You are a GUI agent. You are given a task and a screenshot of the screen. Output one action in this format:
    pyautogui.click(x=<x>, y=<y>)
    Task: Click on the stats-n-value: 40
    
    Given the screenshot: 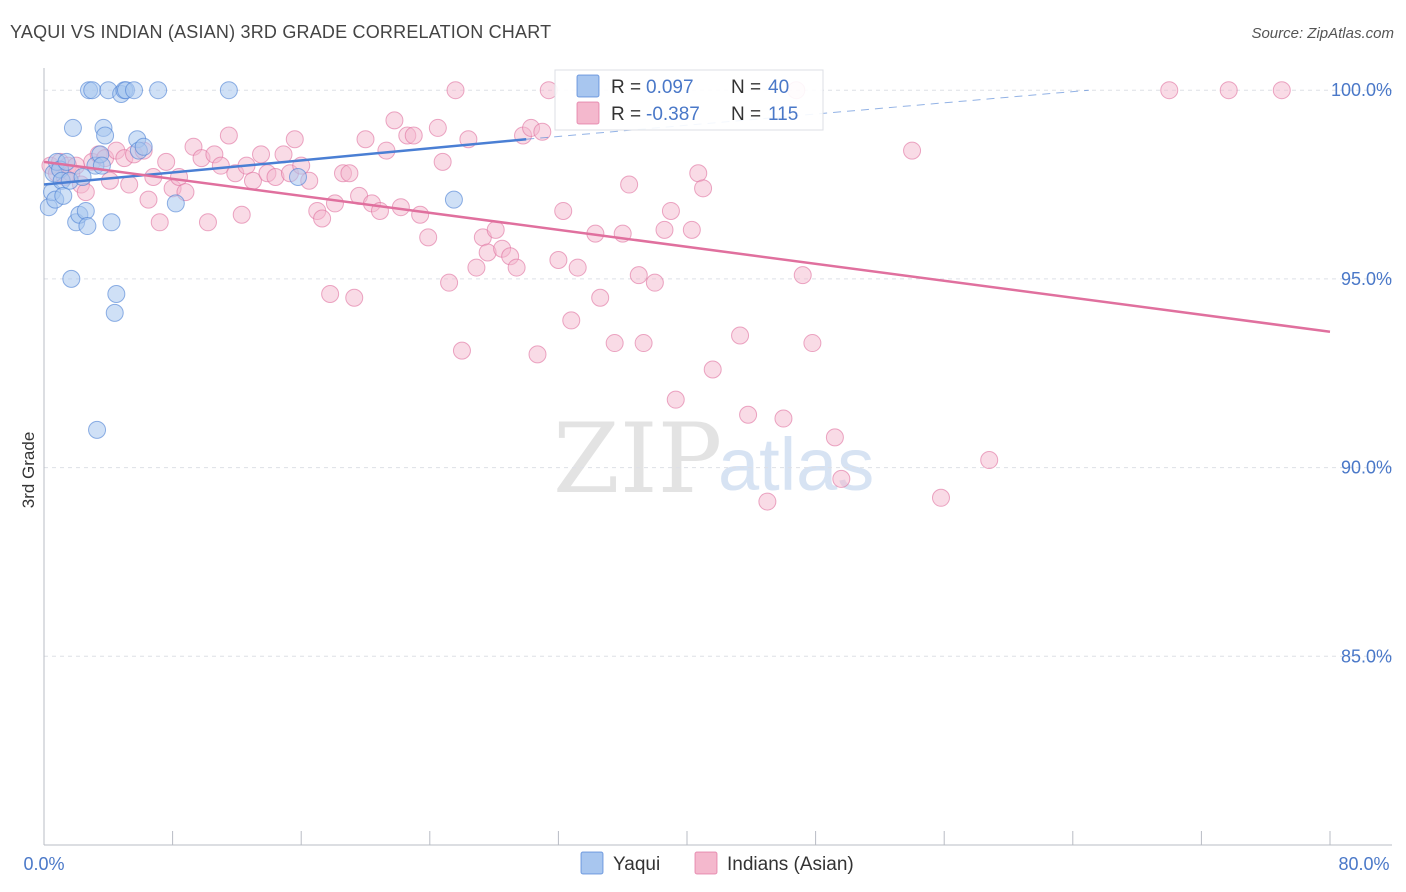 What is the action you would take?
    pyautogui.click(x=778, y=87)
    